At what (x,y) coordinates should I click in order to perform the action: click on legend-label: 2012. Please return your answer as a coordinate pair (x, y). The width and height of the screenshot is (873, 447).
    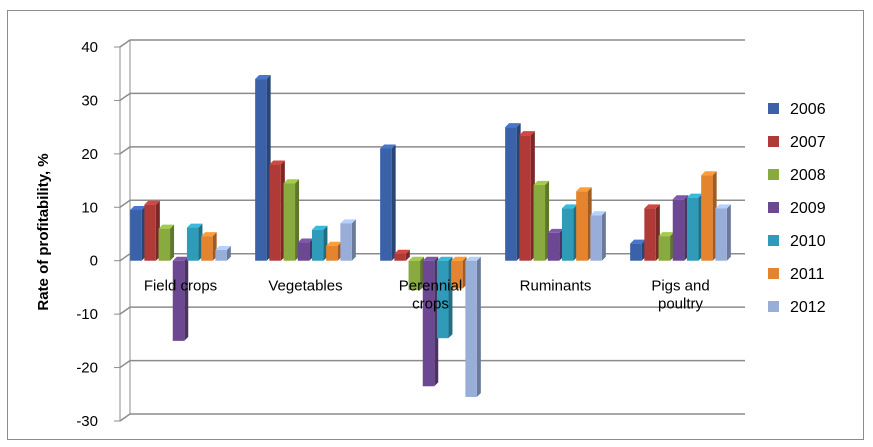
    Looking at the image, I should click on (808, 307).